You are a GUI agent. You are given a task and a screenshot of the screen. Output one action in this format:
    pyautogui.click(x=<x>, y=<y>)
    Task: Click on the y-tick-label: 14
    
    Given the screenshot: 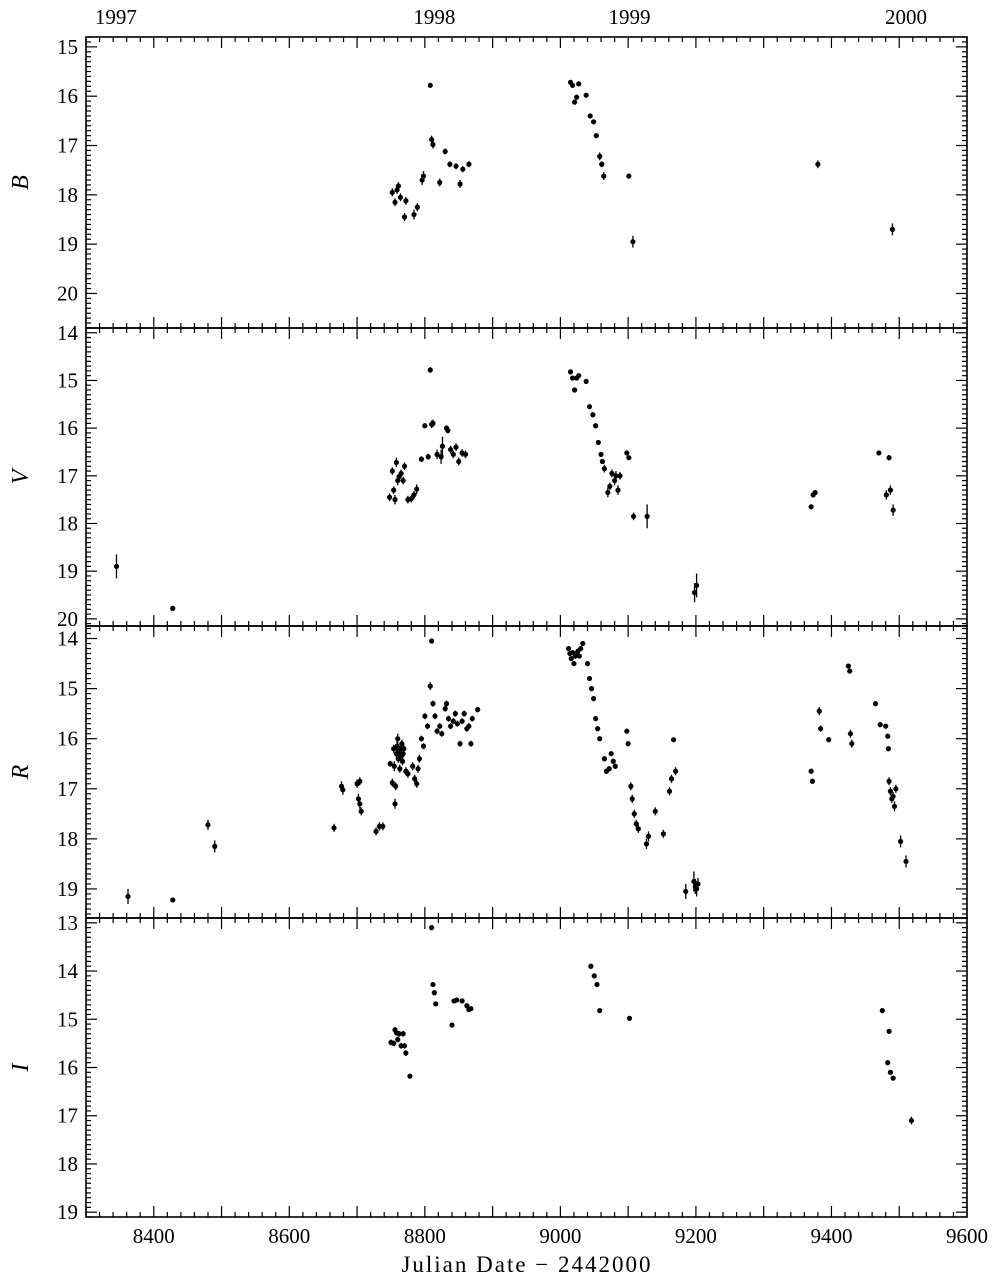 What is the action you would take?
    pyautogui.click(x=68, y=971)
    